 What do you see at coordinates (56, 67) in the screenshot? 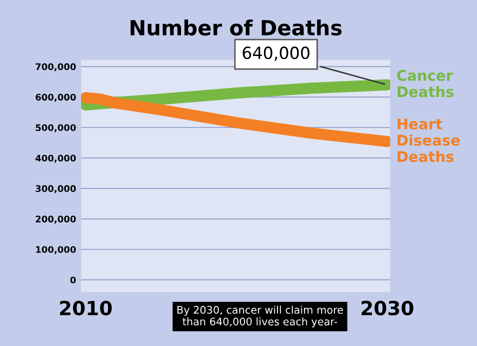
I see `y-tick-label: 700,000` at bounding box center [56, 67].